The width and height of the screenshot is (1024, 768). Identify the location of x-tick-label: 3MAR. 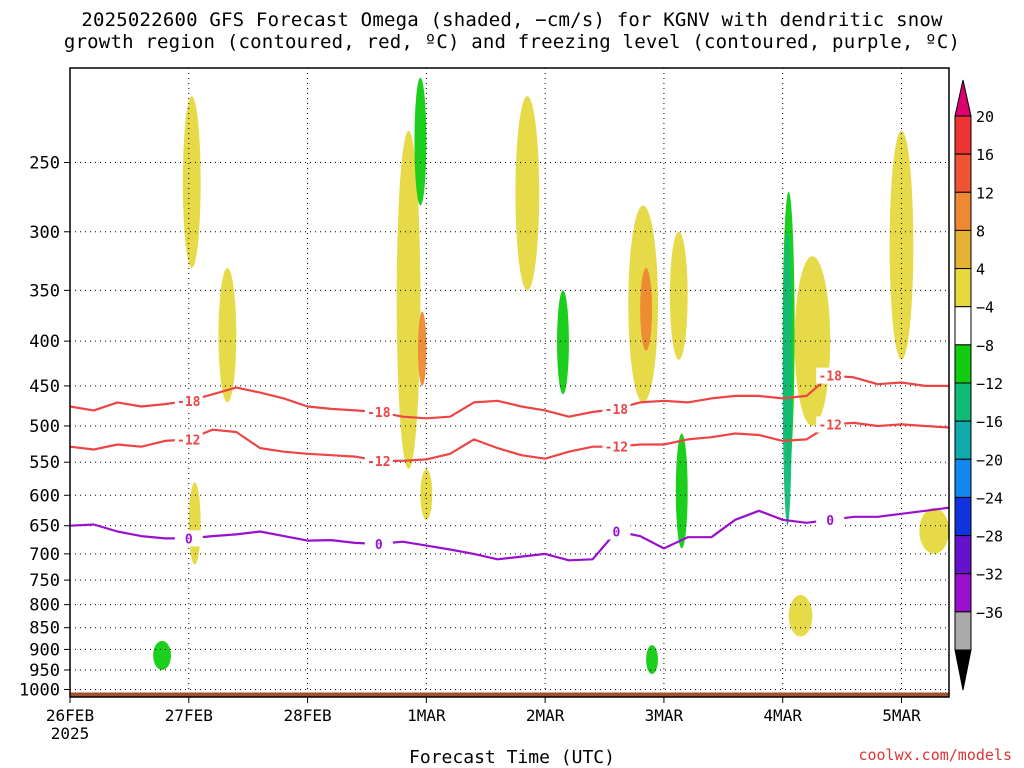
(664, 715).